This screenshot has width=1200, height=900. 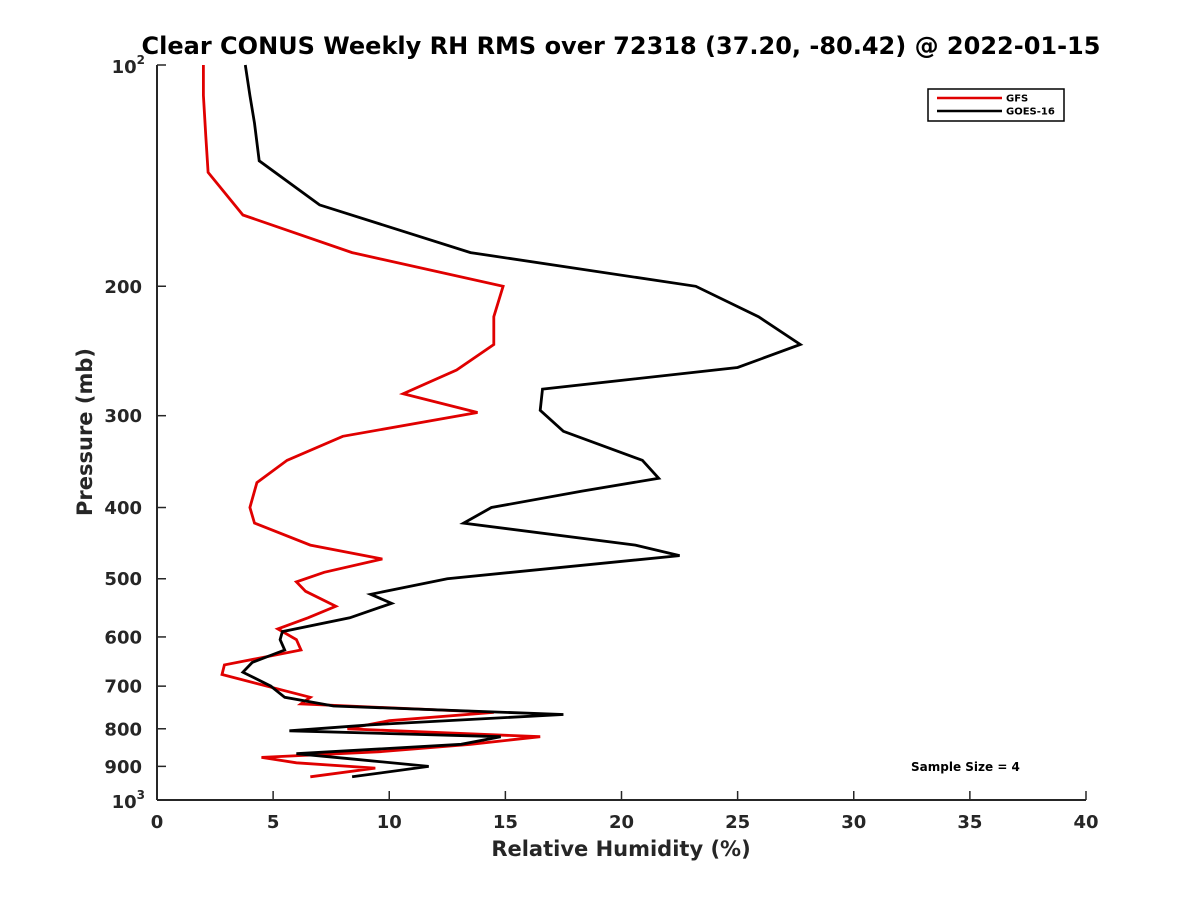 I want to click on x-tick-label: 15, so click(x=505, y=822).